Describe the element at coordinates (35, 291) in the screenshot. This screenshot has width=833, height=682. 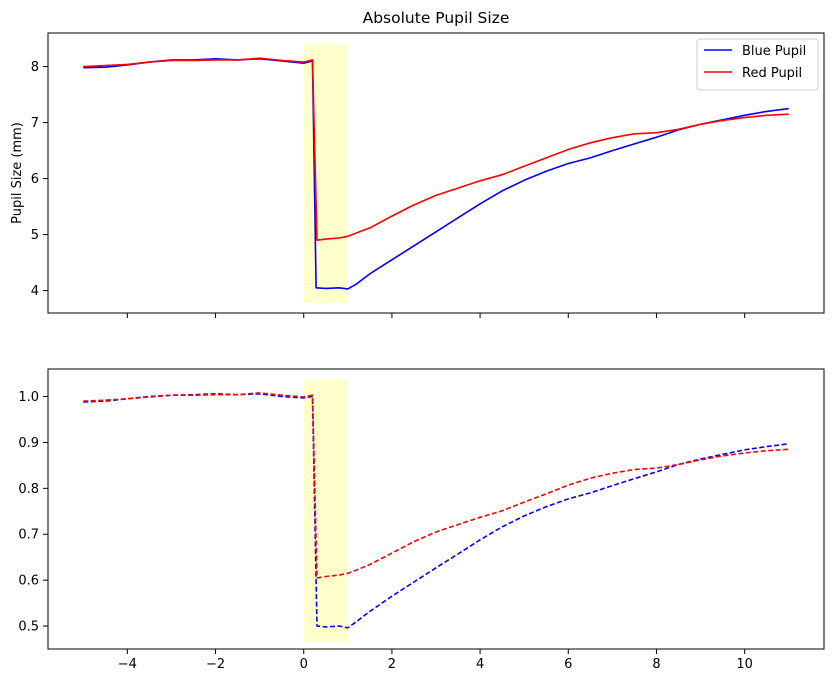
I see `y-tick-label: 4` at that location.